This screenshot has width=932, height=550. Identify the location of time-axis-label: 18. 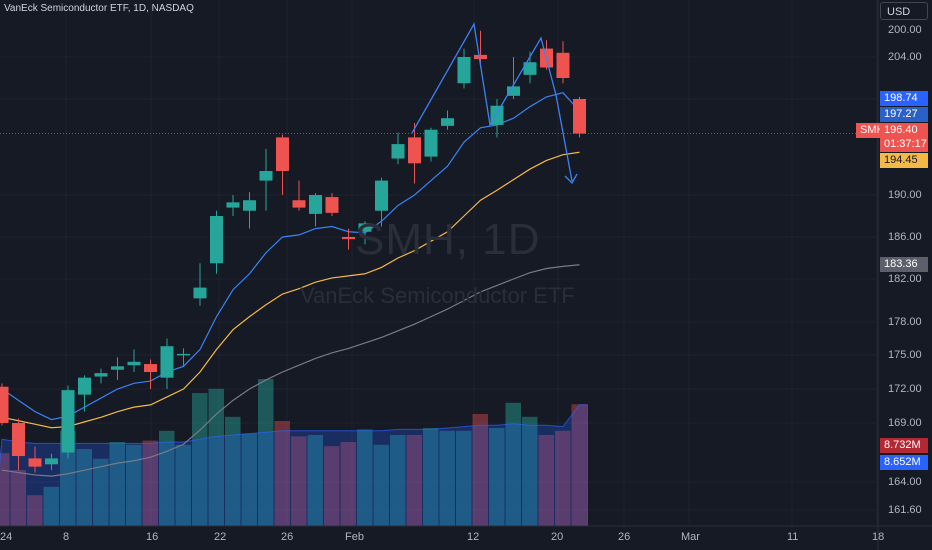
(878, 537).